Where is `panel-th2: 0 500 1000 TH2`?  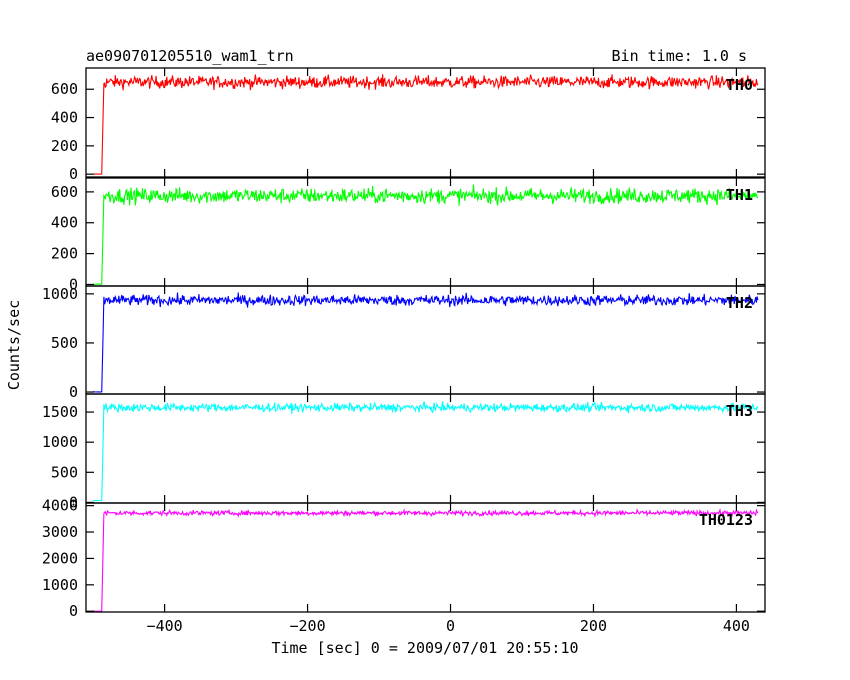 panel-th2: 0 500 1000 TH2 is located at coordinates (404, 343).